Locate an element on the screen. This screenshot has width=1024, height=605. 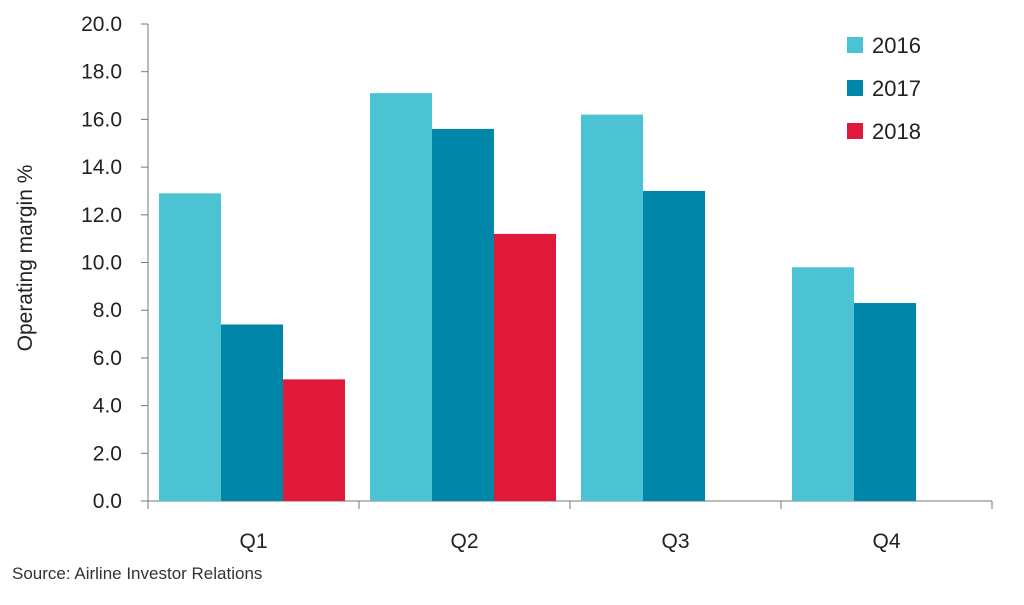
source-note: Source: Airline Investor Relations is located at coordinates (137, 573).